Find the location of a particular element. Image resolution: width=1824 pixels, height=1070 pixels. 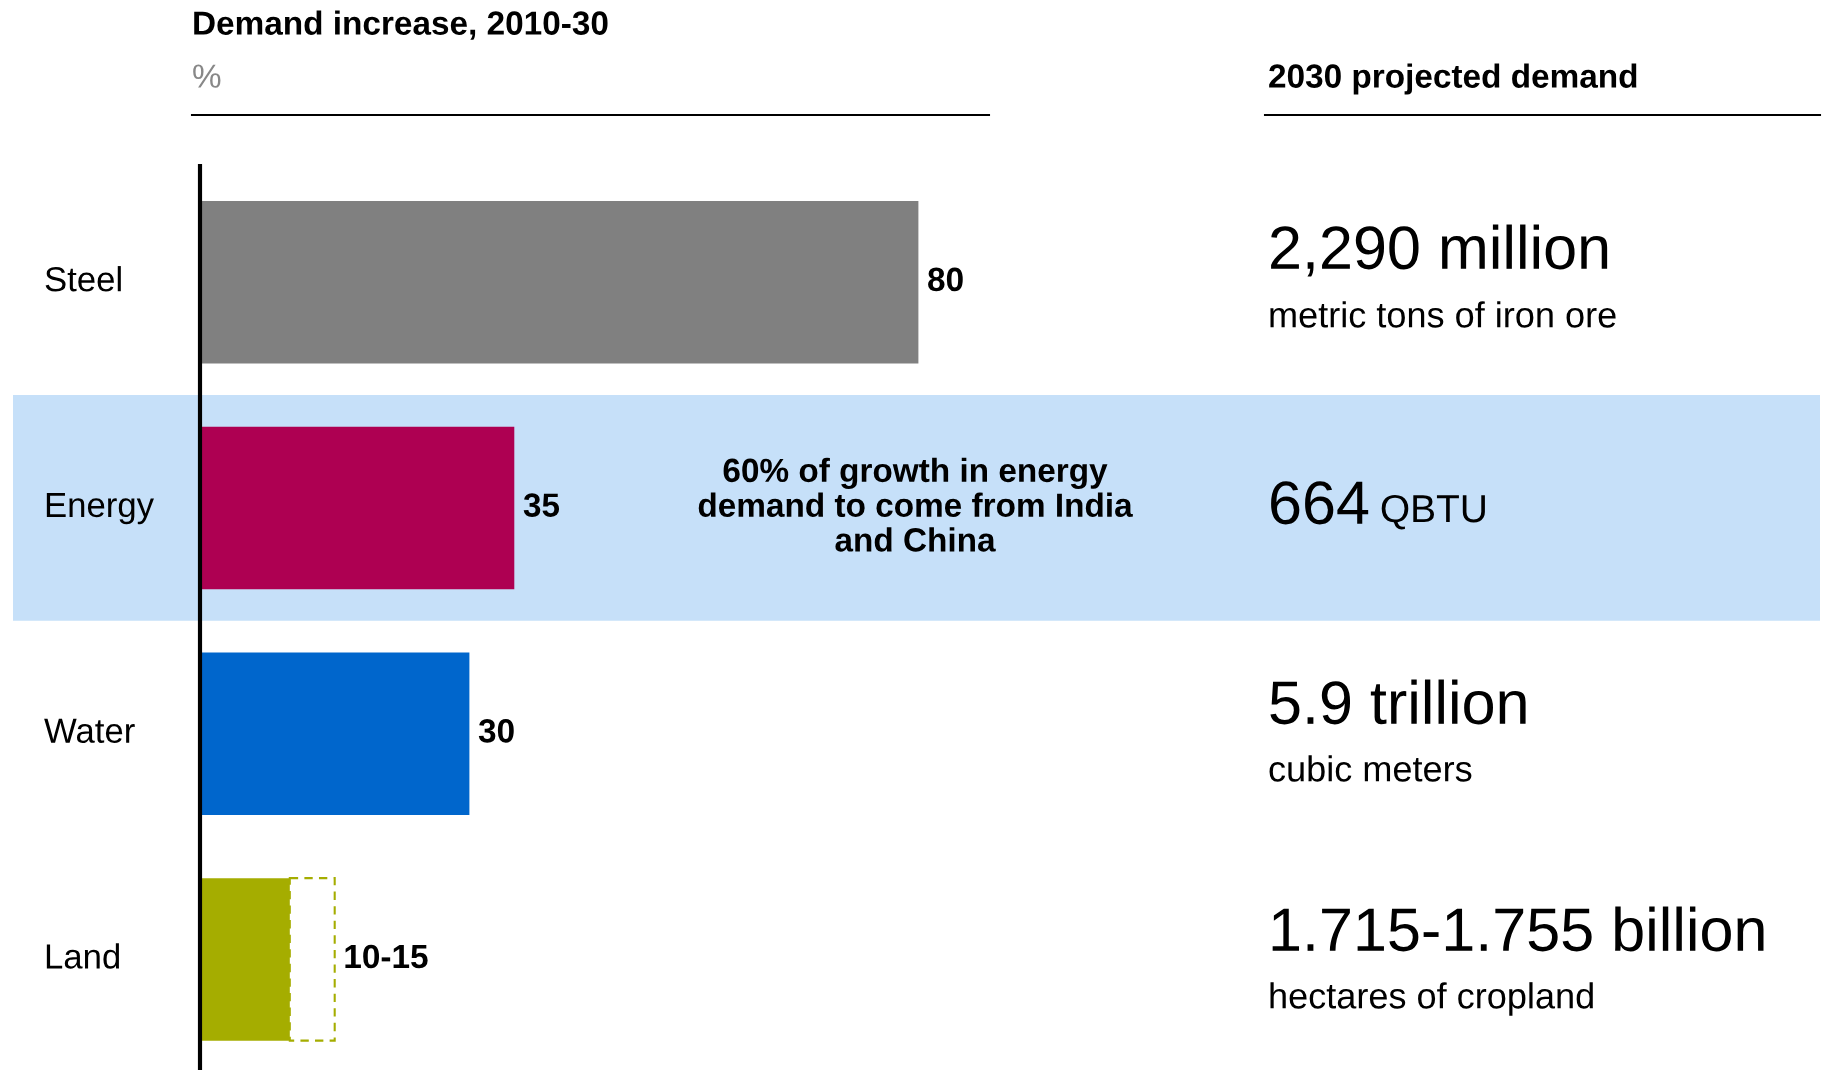

text: metric tons of iron ore is located at coordinates (1443, 314).